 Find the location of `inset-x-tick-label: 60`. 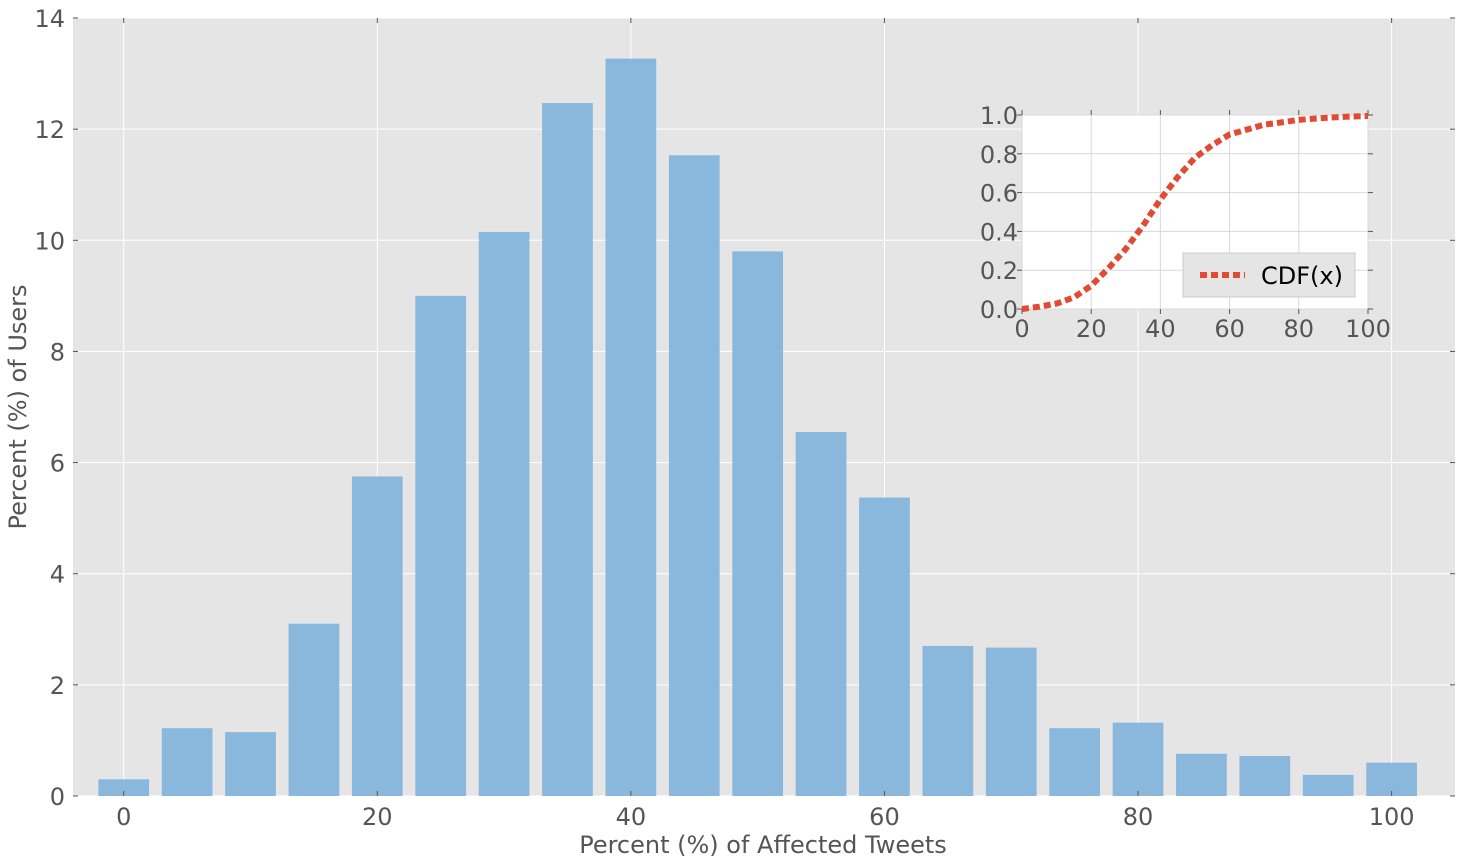

inset-x-tick-label: 60 is located at coordinates (1229, 329).